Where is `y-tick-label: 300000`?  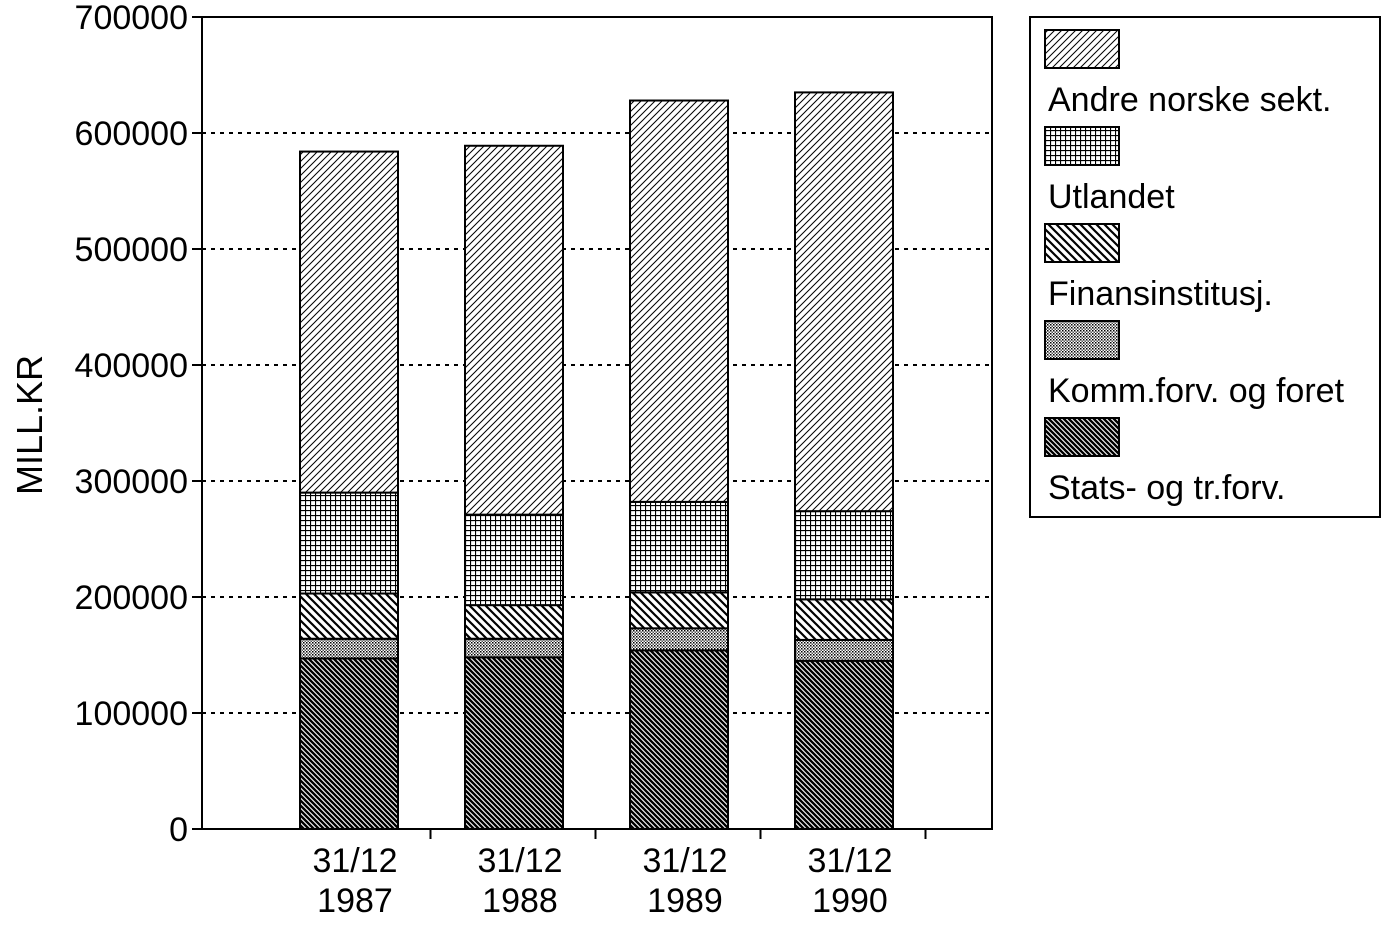
y-tick-label: 300000 is located at coordinates (131, 482).